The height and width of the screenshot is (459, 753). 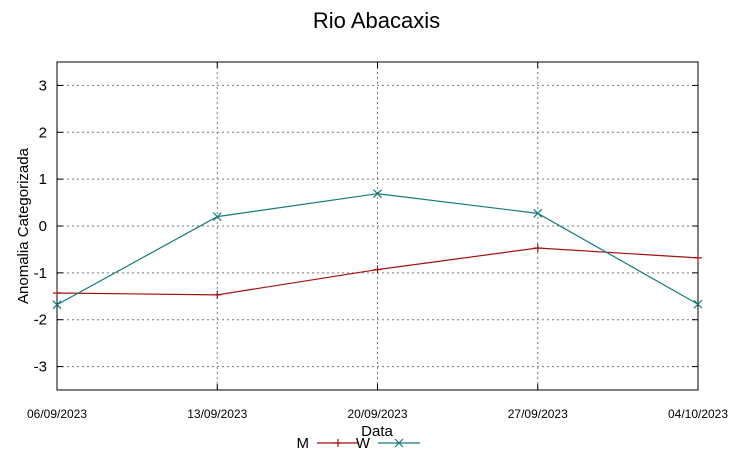 What do you see at coordinates (217, 414) in the screenshot?
I see `x-tick-label: 13/09/2023` at bounding box center [217, 414].